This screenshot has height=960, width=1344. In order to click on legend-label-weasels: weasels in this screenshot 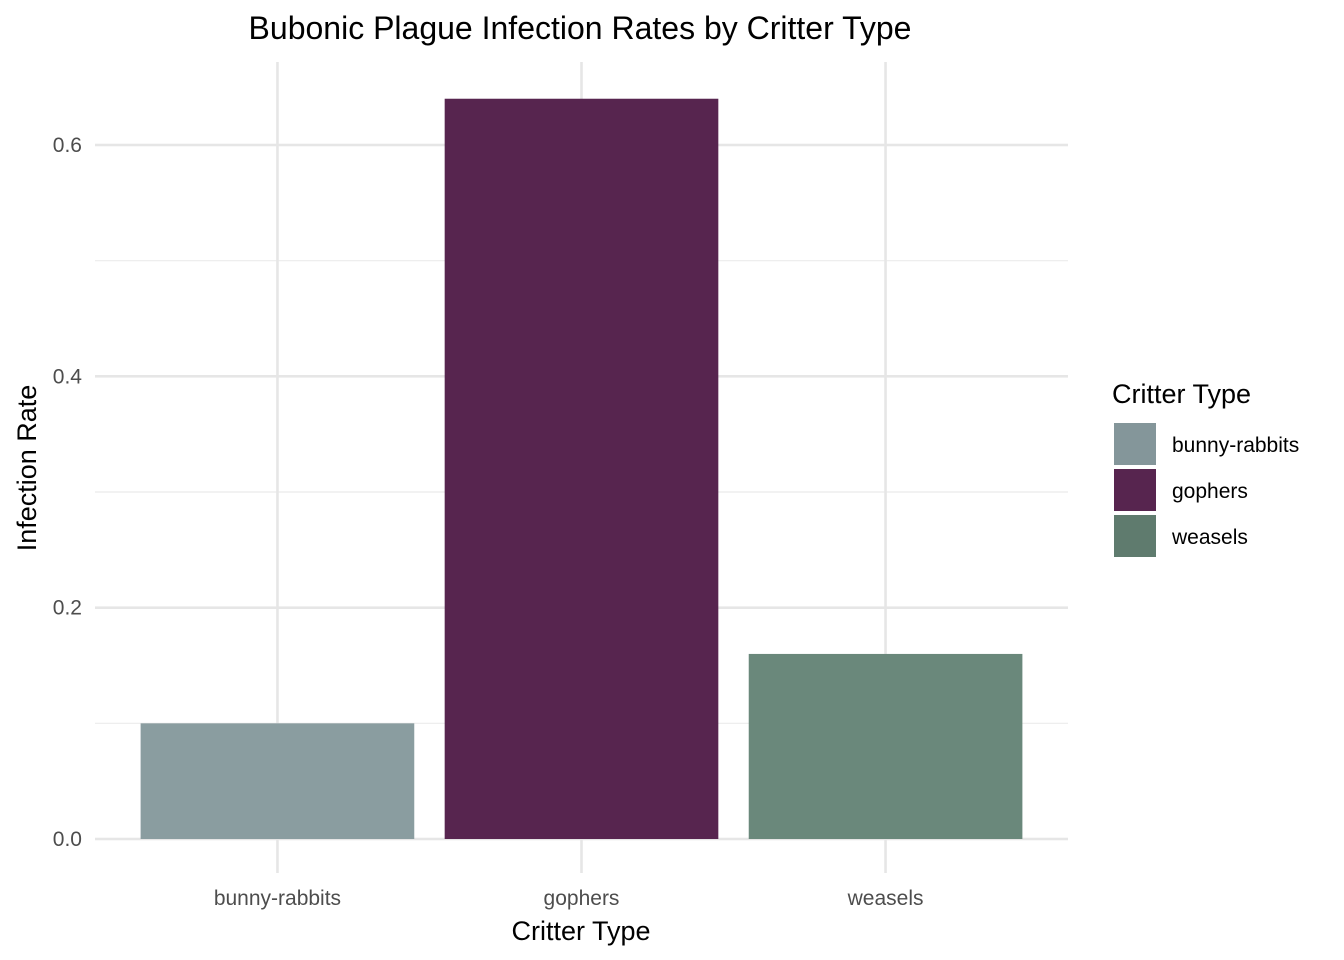, I will do `click(1209, 537)`.